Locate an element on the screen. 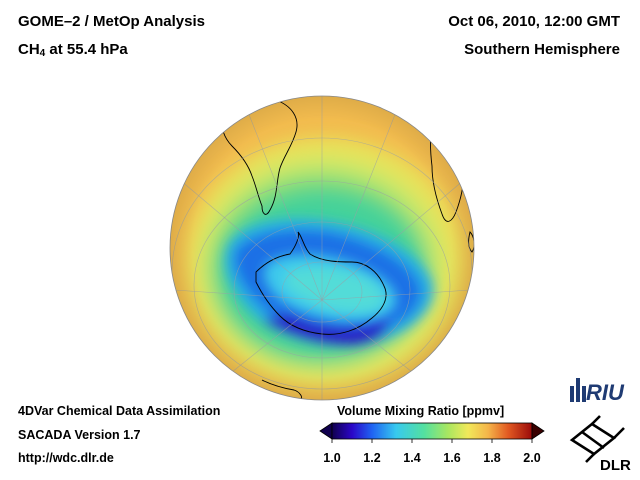 This screenshot has height=480, width=640. colorbar-tick-label: 2.0 is located at coordinates (532, 458).